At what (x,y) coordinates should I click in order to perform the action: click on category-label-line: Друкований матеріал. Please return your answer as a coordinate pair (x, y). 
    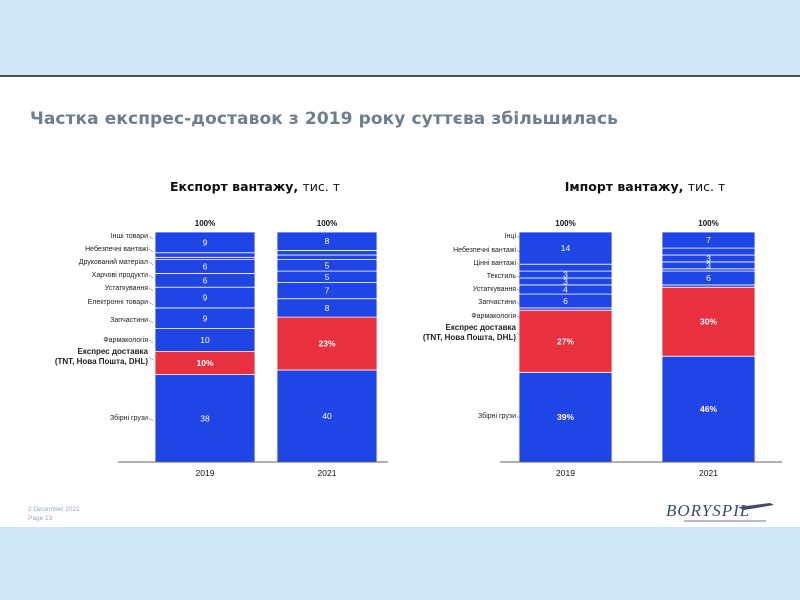
    Looking at the image, I should click on (113, 262).